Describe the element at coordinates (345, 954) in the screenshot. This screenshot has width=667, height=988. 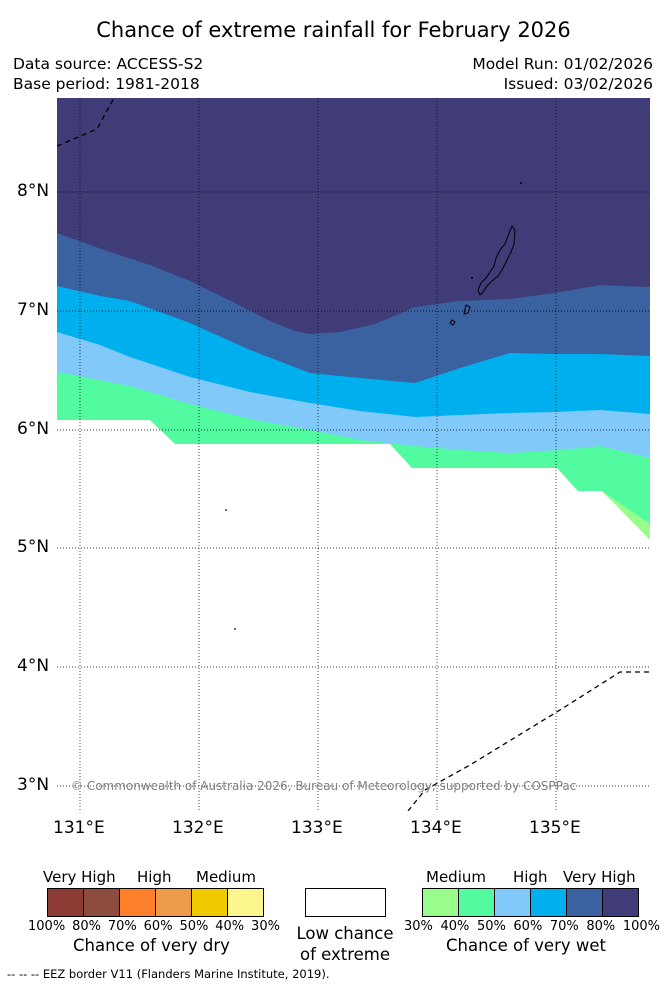
I see `low-chance-line2: of extreme` at that location.